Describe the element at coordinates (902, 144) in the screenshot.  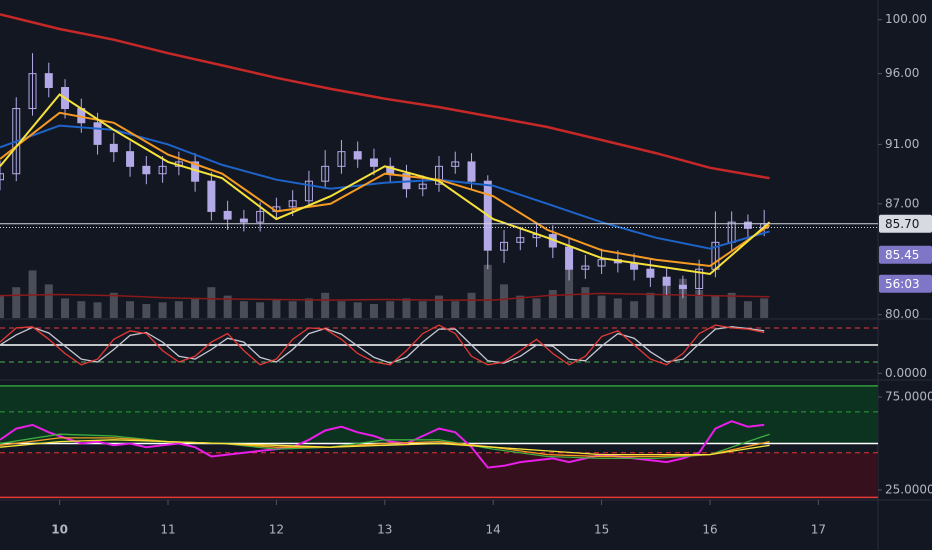
I see `y-tick-label: 91.00` at that location.